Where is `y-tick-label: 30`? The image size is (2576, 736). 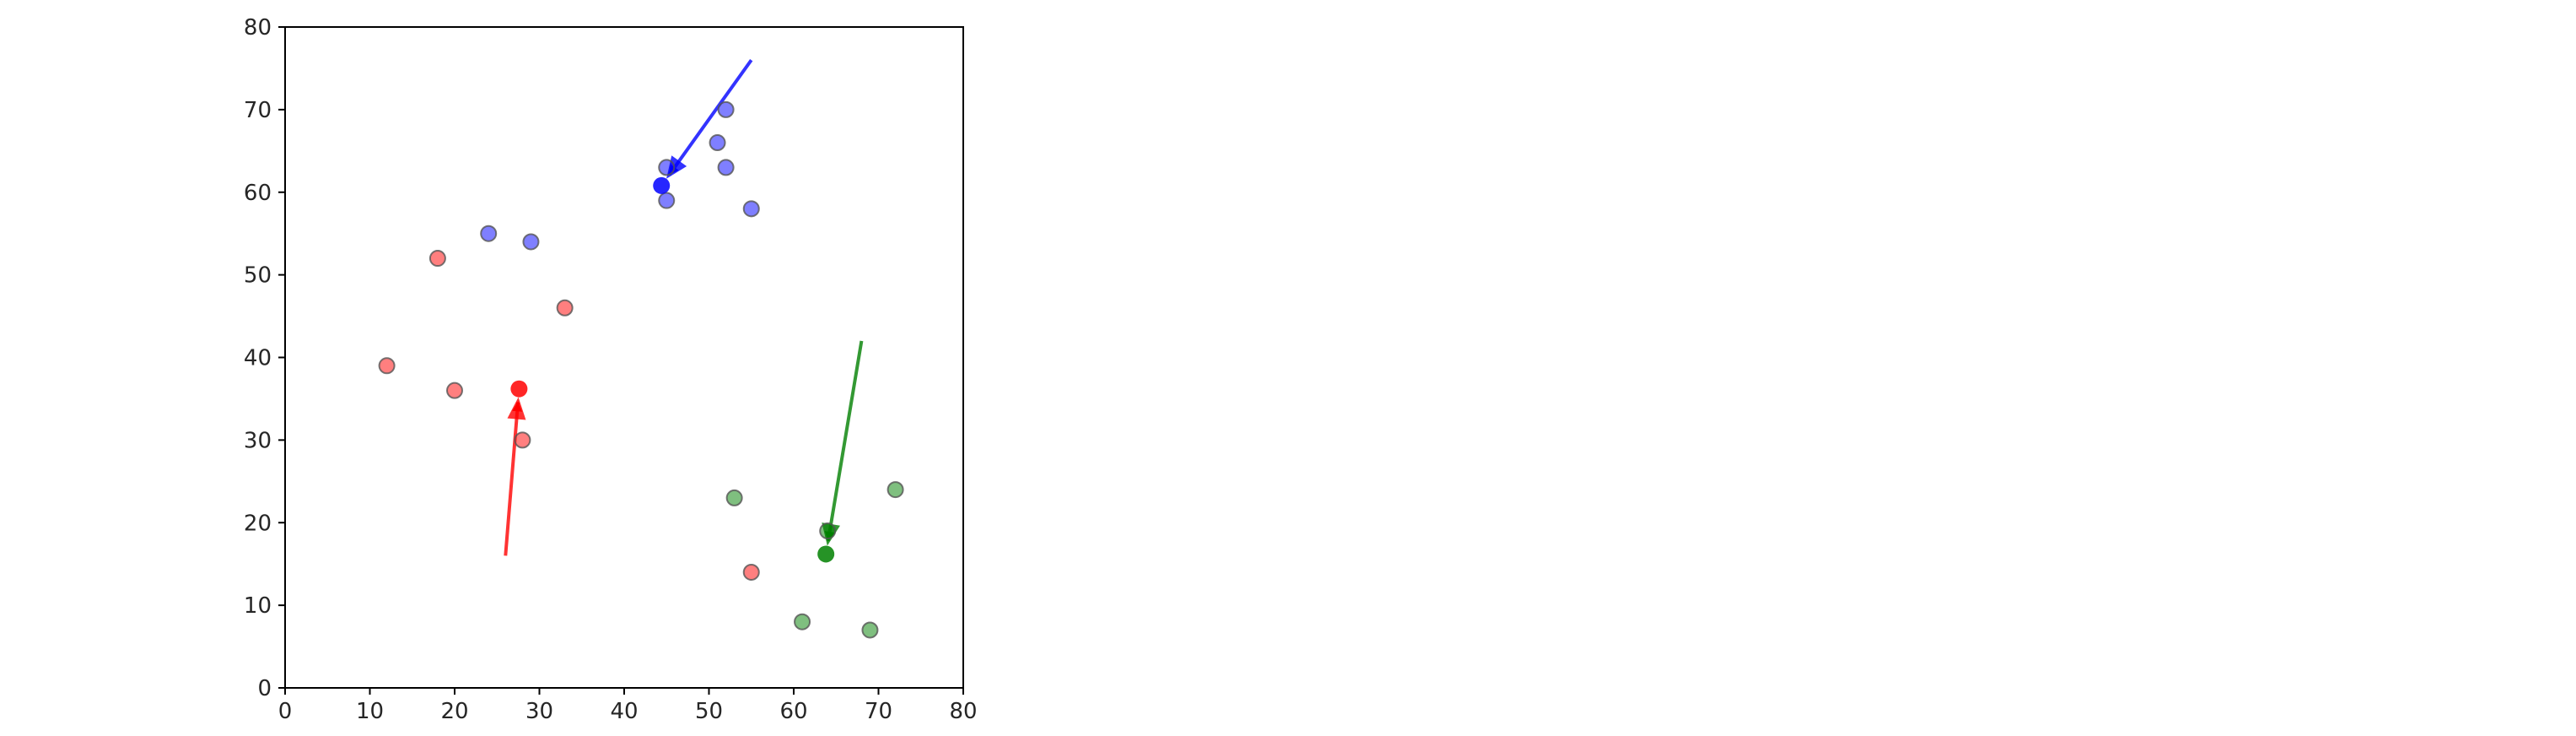
y-tick-label: 30 is located at coordinates (258, 440).